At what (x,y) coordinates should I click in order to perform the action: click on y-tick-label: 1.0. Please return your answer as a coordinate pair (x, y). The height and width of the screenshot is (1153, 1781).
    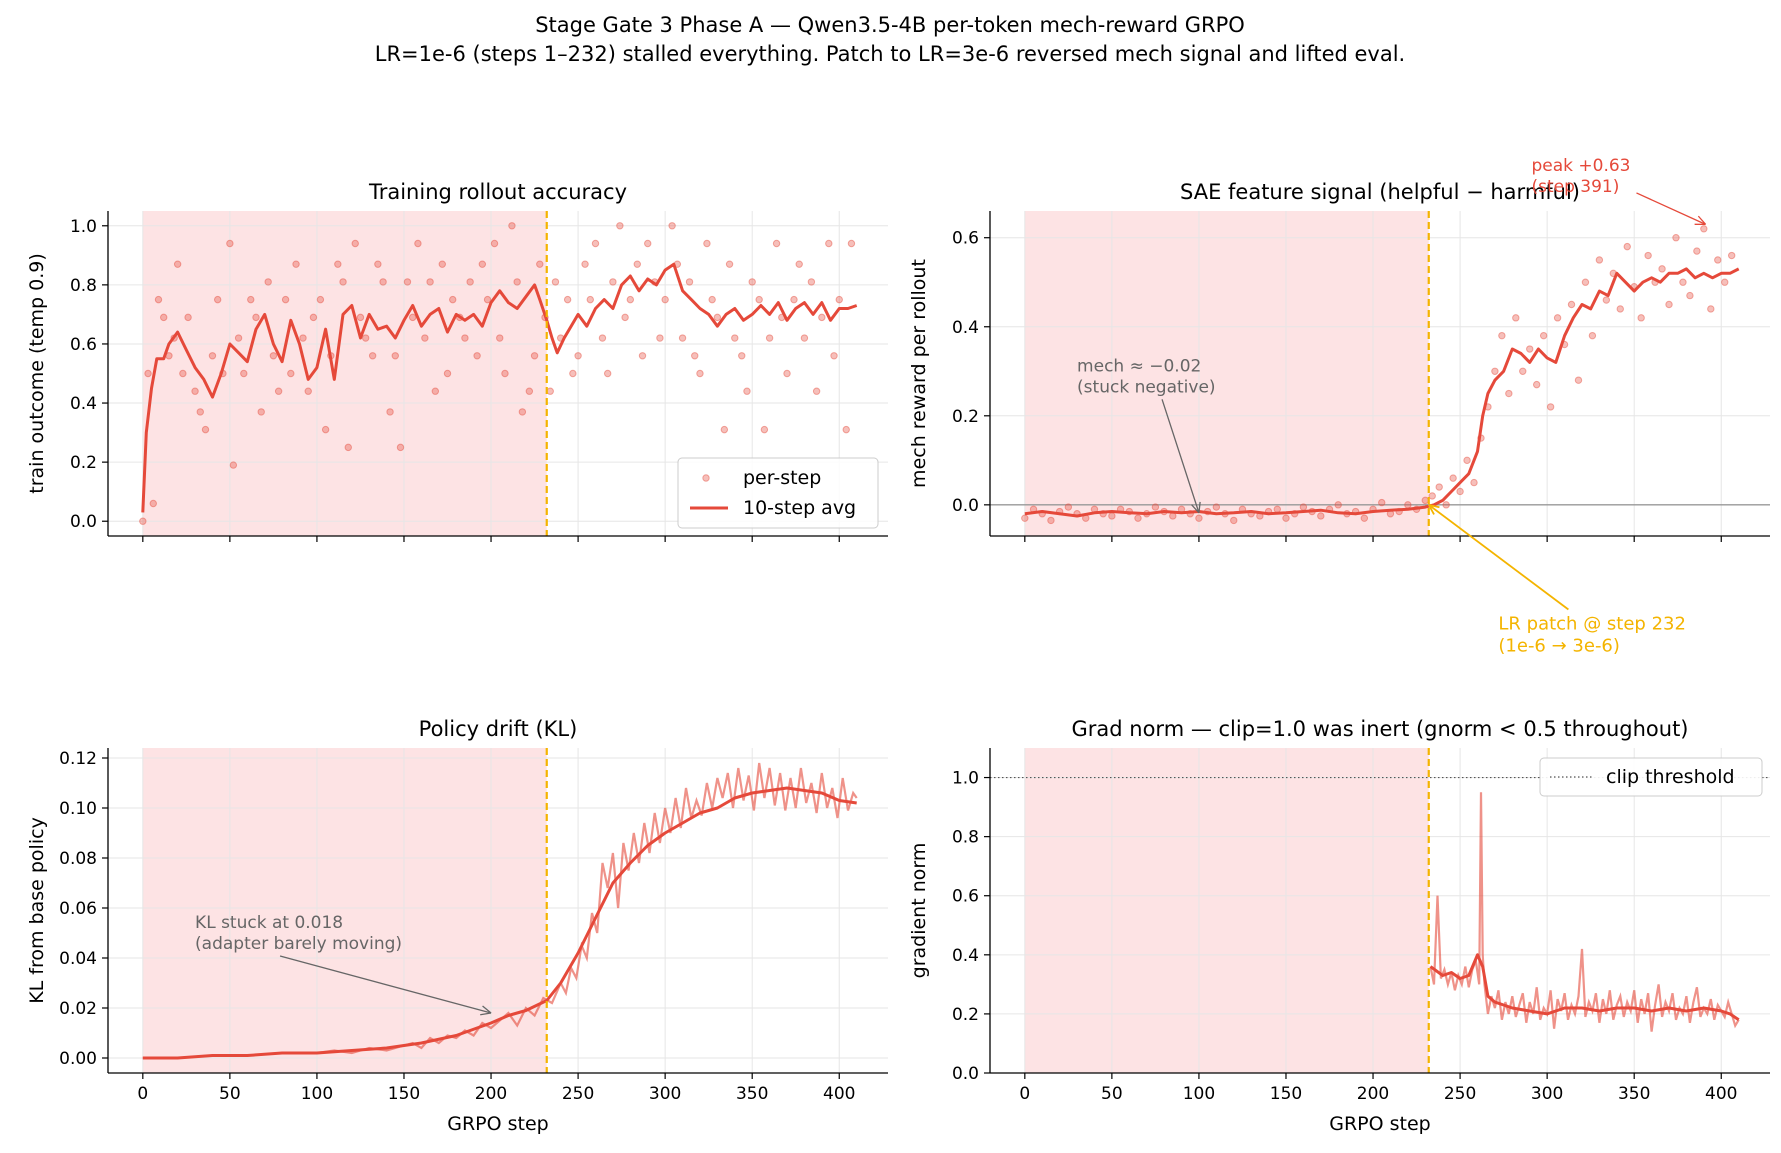
    Looking at the image, I should click on (83, 227).